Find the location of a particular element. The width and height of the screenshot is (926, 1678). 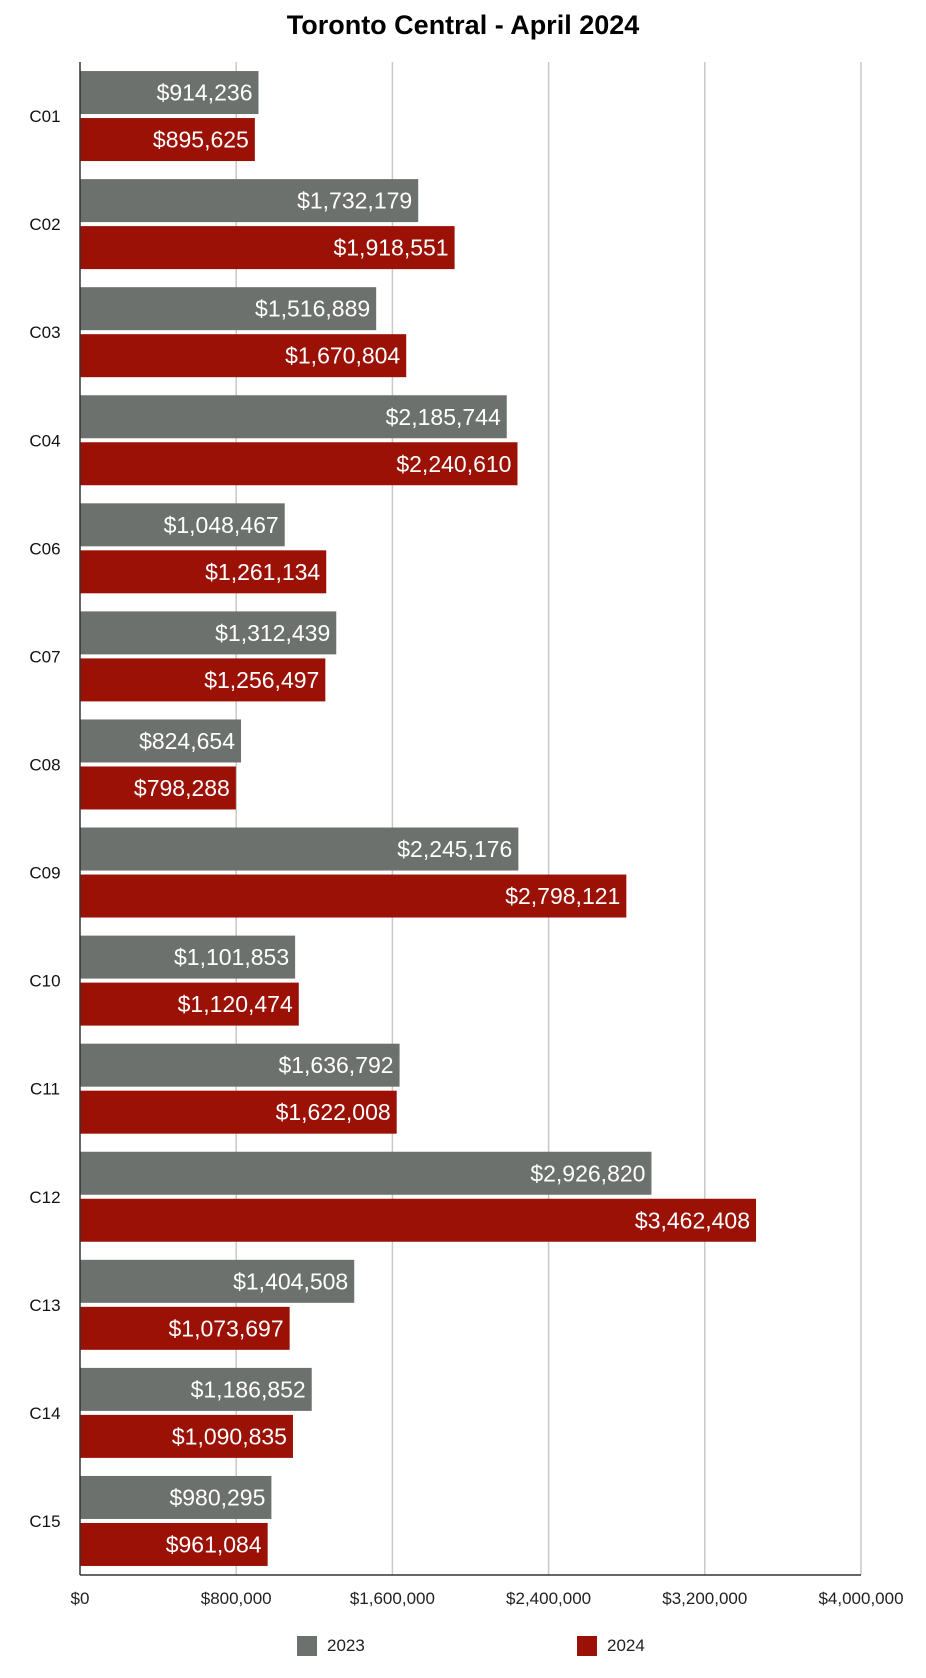

data-label-2024-C15: $961,084 is located at coordinates (214, 1544).